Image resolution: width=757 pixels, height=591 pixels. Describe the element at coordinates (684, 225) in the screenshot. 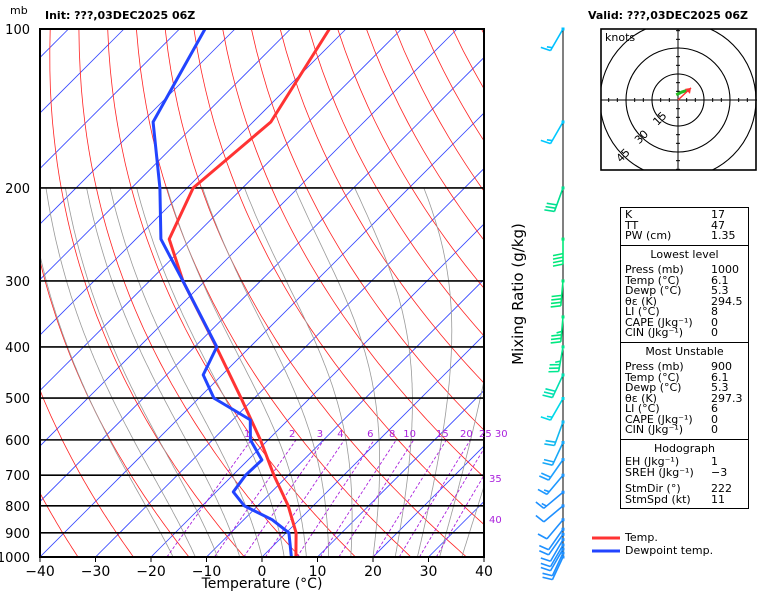

I see `stat-row: TT 47` at that location.